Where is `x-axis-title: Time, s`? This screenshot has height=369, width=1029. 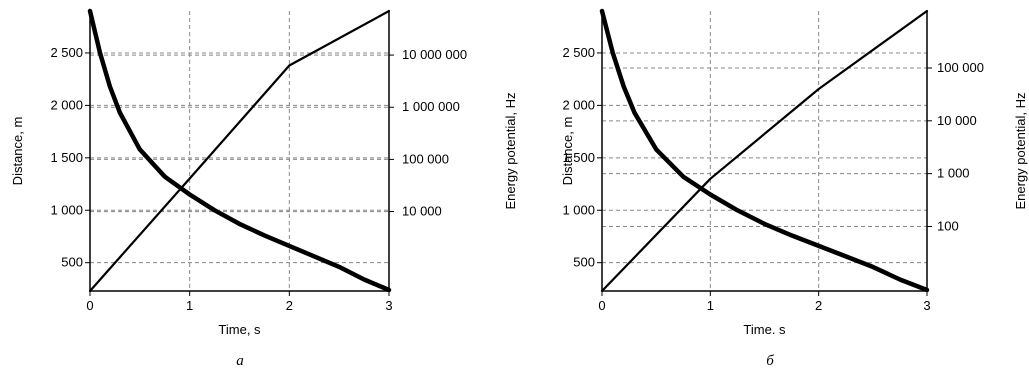 x-axis-title: Time, s is located at coordinates (239, 329).